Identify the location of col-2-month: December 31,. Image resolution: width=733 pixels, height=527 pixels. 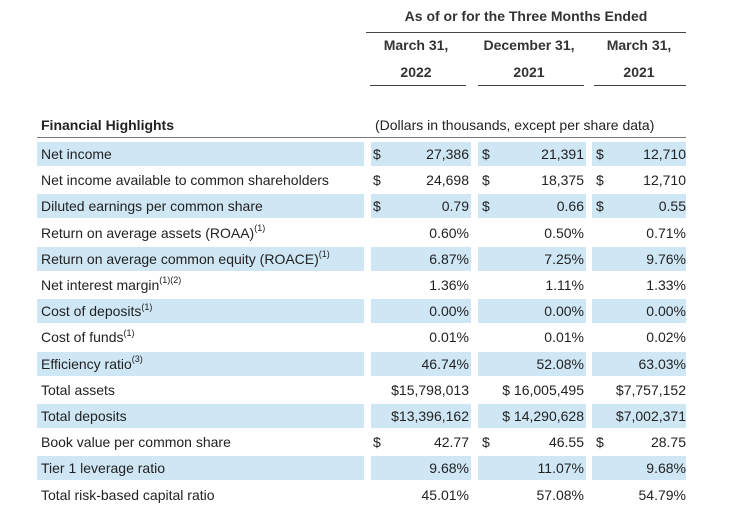
(529, 45).